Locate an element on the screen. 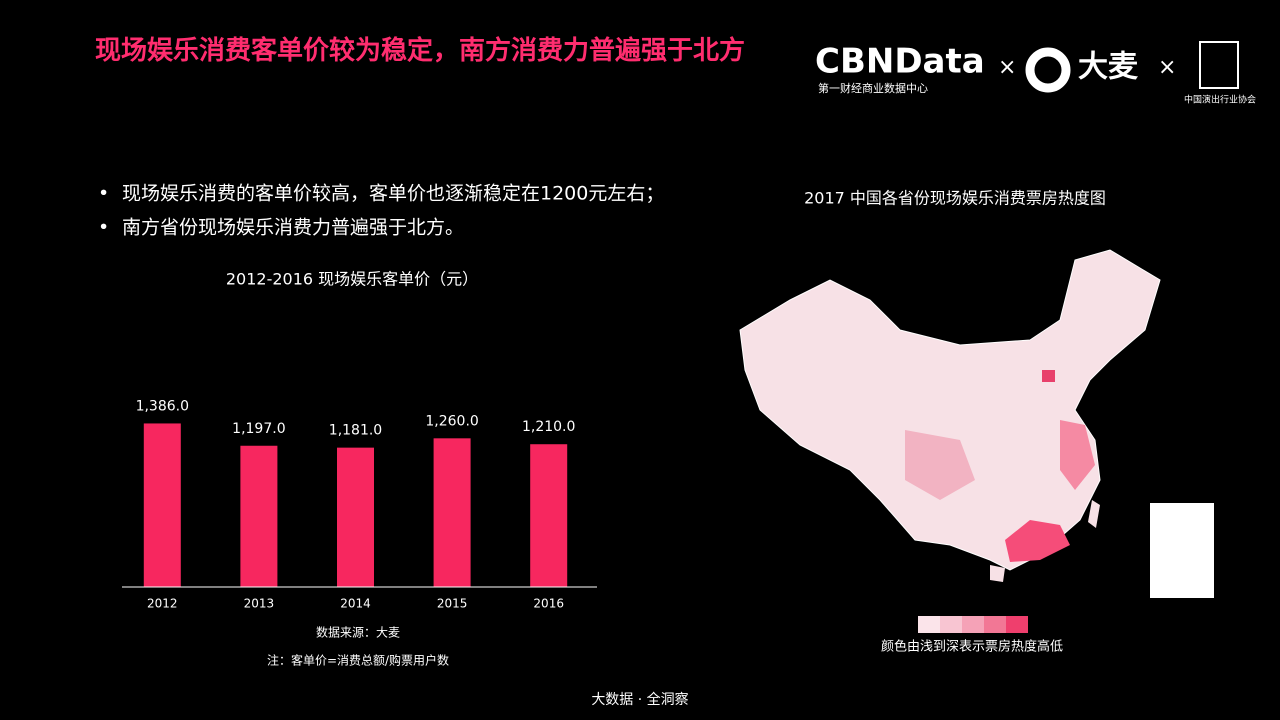 This screenshot has width=1280, height=720. x-tick-label: 2015 is located at coordinates (452, 604).